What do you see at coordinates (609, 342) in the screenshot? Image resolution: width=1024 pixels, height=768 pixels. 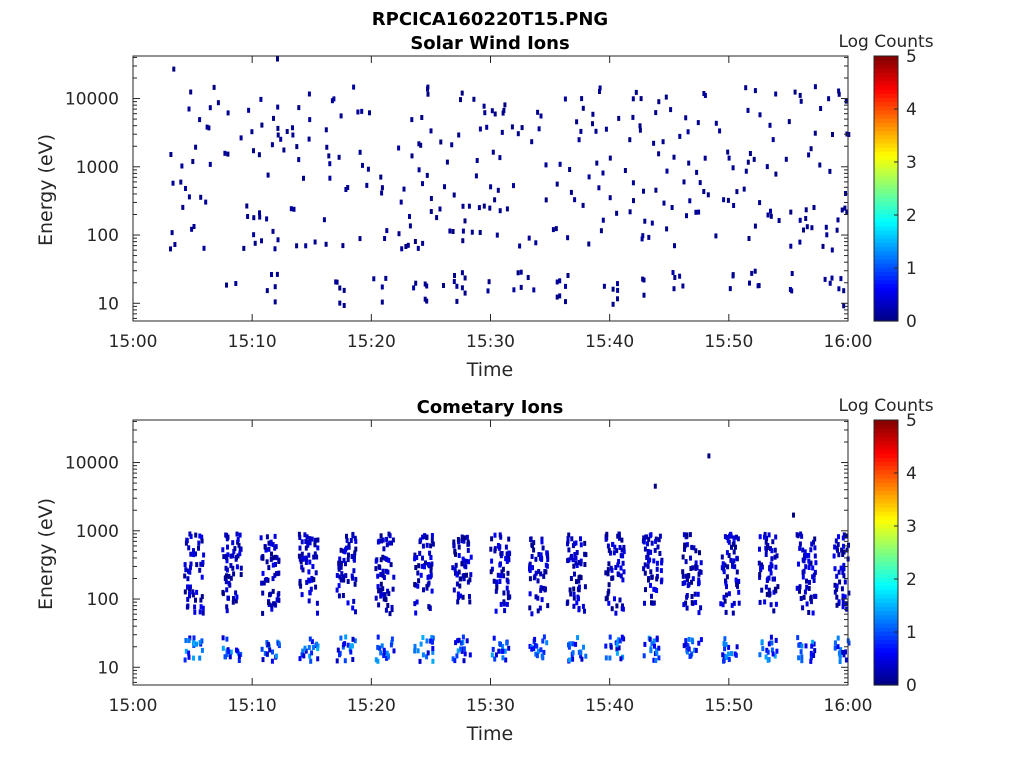 I see `x-tick-label: 15:40` at bounding box center [609, 342].